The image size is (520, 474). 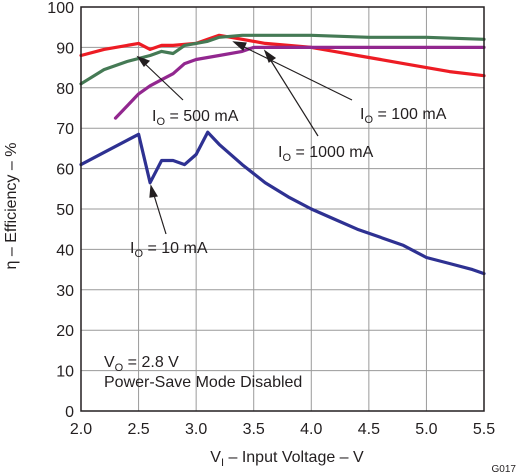 I want to click on y-tick-label: 90, so click(x=65, y=48).